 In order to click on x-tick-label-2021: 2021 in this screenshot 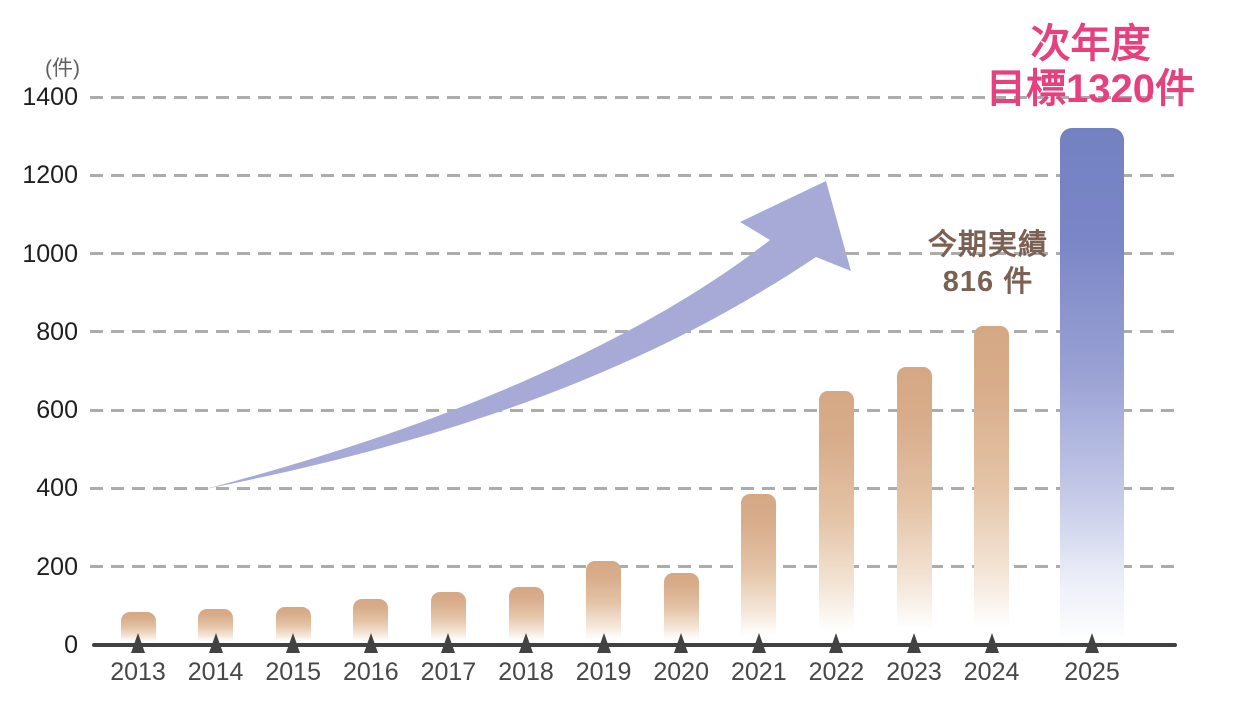, I will do `click(758, 672)`.